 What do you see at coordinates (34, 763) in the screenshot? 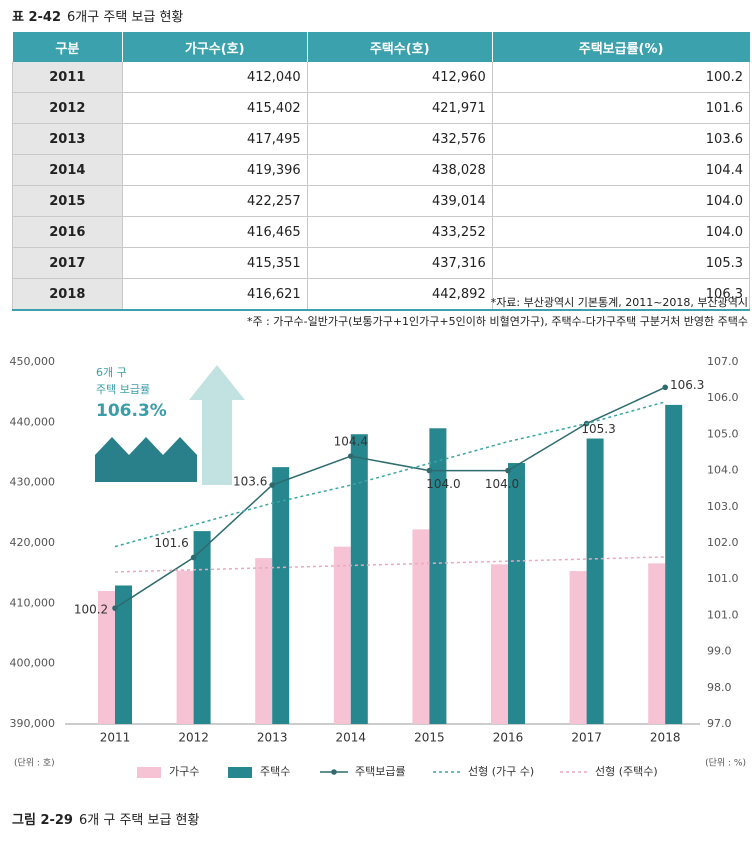
I see `y-unit: (단위 : 호)` at bounding box center [34, 763].